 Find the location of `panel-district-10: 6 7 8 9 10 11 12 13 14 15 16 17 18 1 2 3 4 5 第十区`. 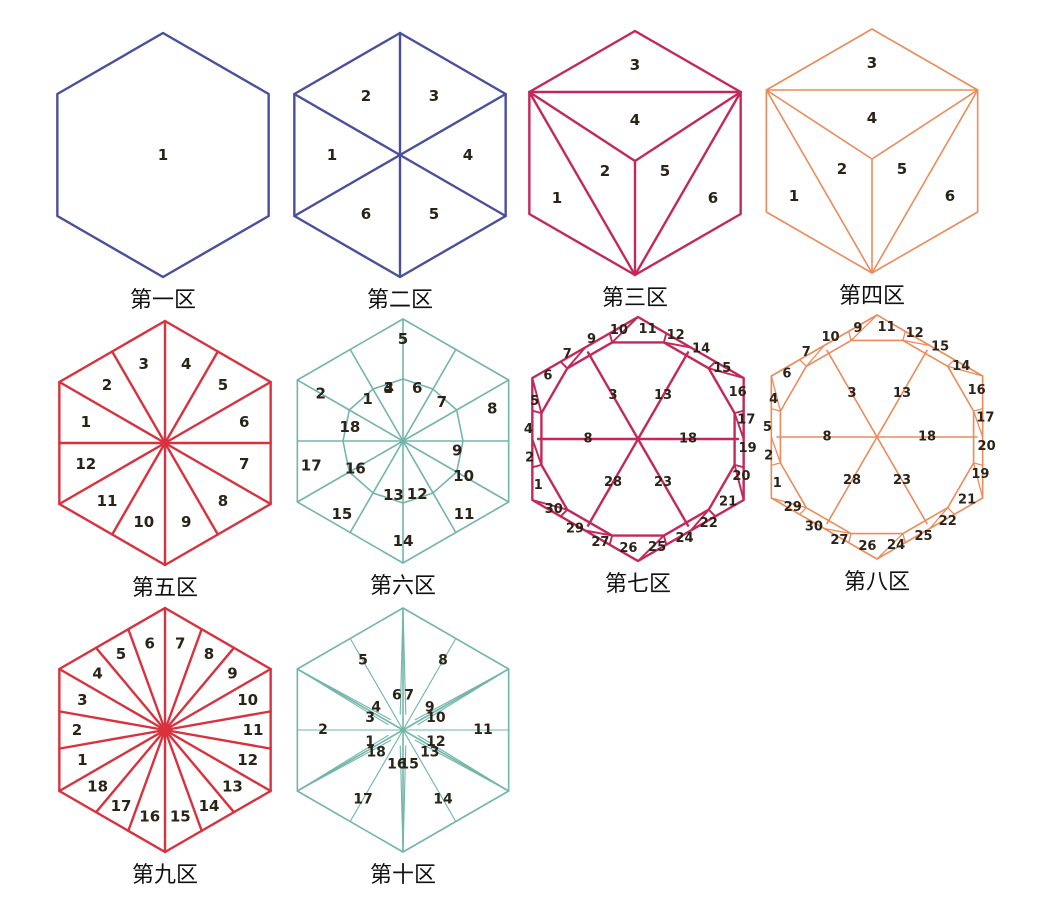

panel-district-10: 6 7 8 9 10 11 12 13 14 15 16 17 18 1 2 3 4 5 第十区 is located at coordinates (403, 755).